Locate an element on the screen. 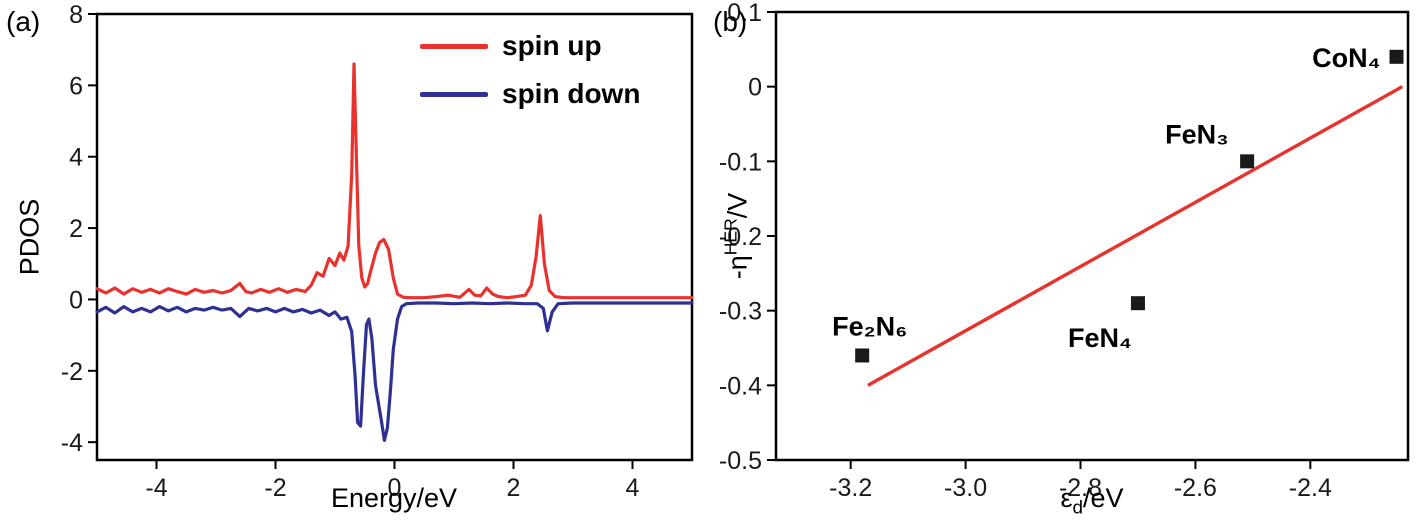  legend-item-spin-up: spin up is located at coordinates (530, 46).